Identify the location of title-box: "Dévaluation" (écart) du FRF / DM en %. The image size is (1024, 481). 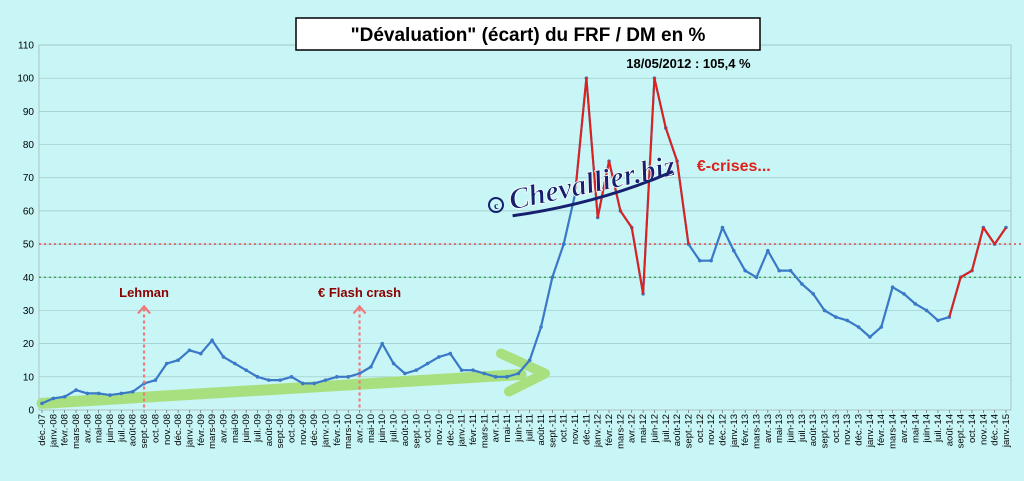
(528, 34).